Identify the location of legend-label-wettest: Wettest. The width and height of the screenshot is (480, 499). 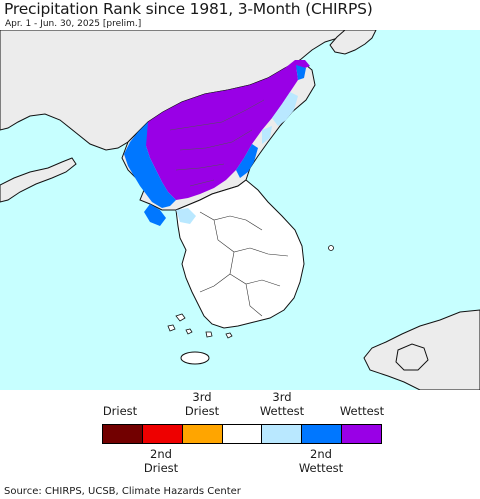
(362, 411).